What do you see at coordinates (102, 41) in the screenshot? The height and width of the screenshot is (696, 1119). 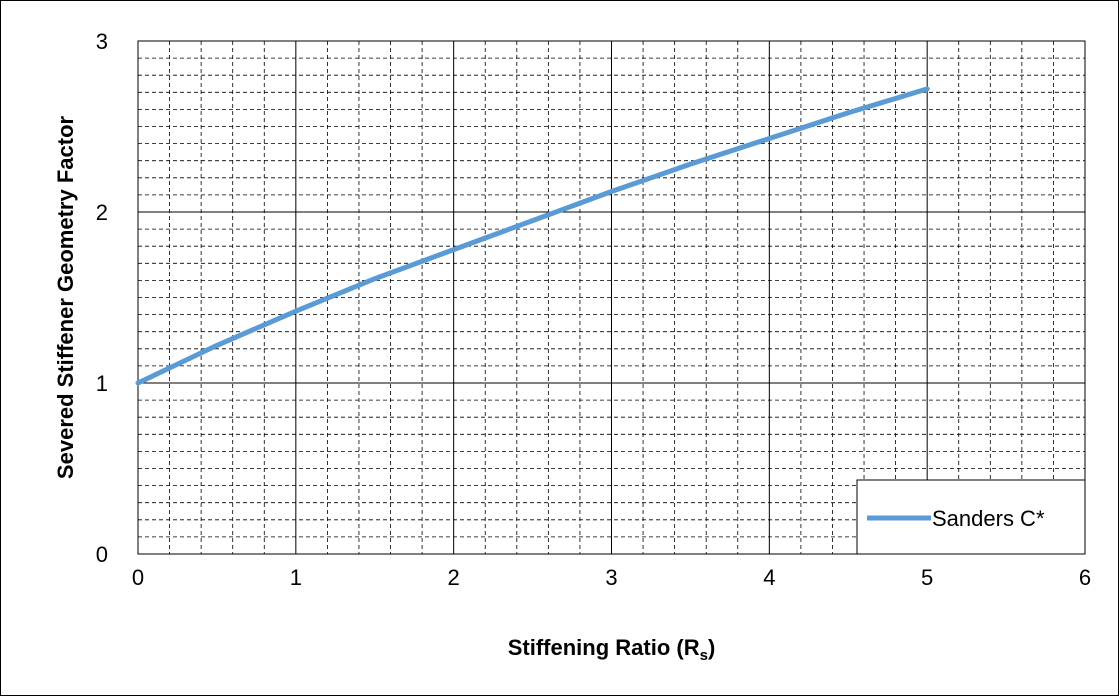 I see `y-tick-label: 3` at bounding box center [102, 41].